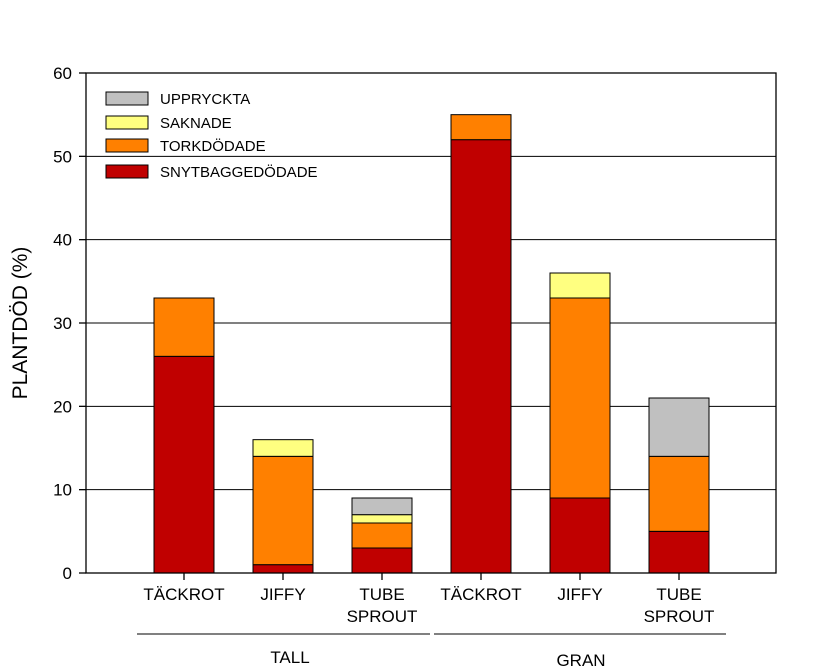 Image resolution: width=816 pixels, height=672 pixels. What do you see at coordinates (127, 145) in the screenshot?
I see `legend-swatch-torkdödade` at bounding box center [127, 145].